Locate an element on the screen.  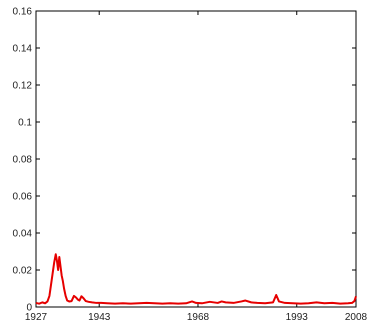
y-tick-label: 0.1 is located at coordinates (25, 123).